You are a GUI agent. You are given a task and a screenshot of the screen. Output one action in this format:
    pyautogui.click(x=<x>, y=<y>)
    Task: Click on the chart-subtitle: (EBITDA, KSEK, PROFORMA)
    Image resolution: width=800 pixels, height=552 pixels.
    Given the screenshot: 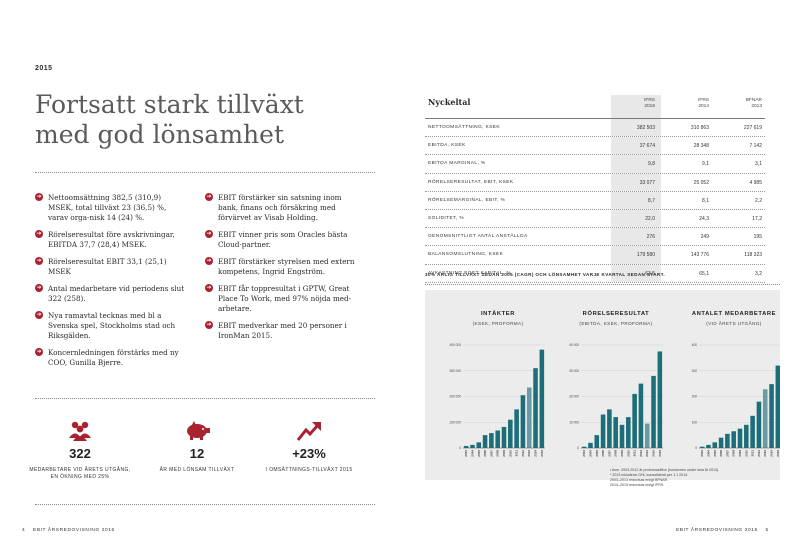 What is the action you would take?
    pyautogui.click(x=615, y=323)
    